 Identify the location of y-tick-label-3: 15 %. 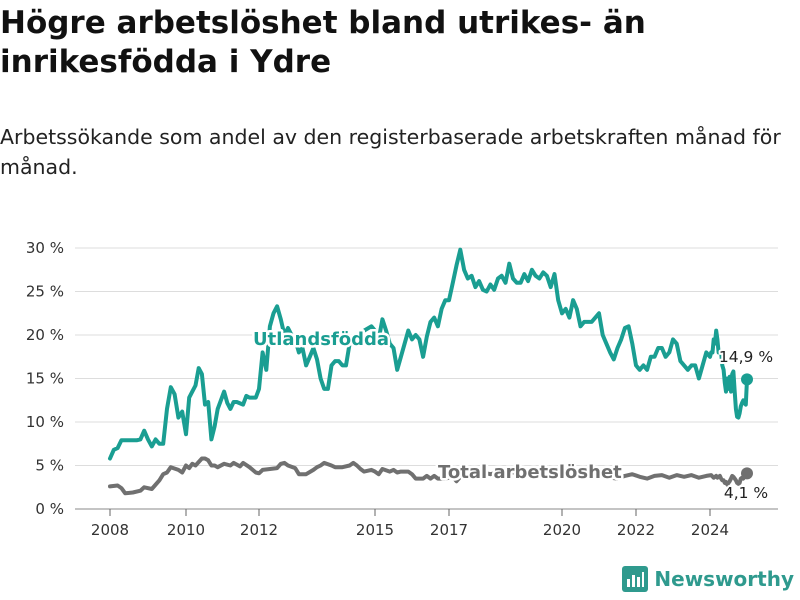
(45, 379).